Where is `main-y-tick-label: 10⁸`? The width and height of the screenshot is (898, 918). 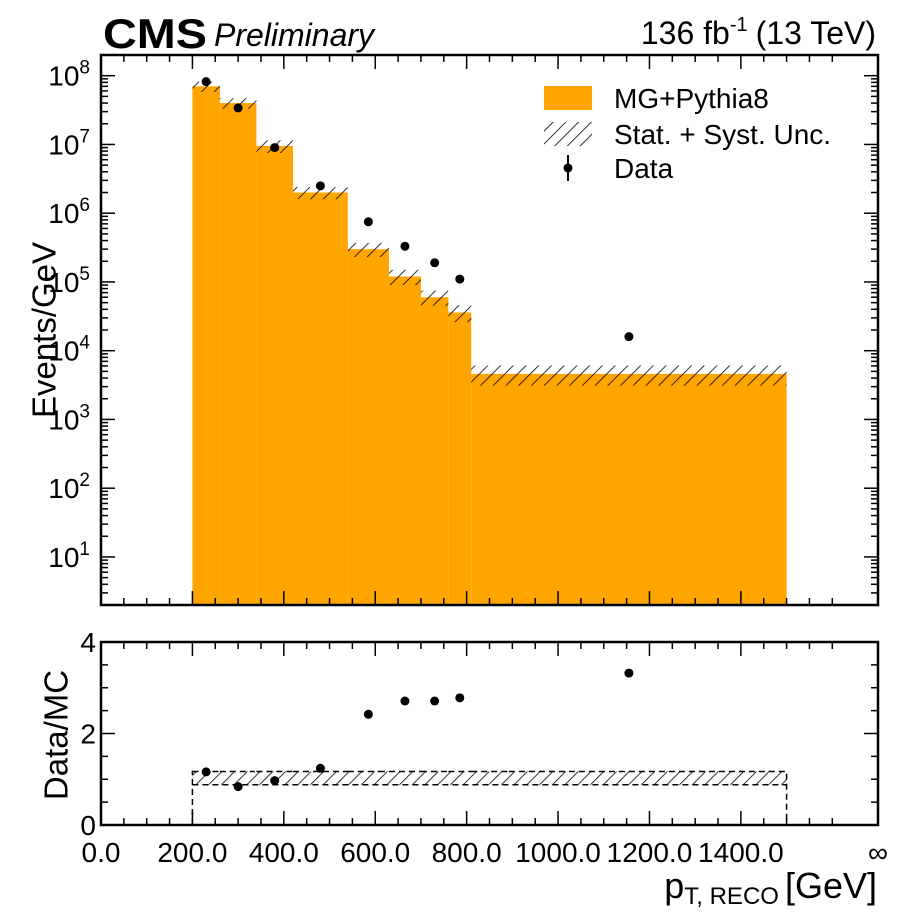 main-y-tick-label: 10⁸ is located at coordinates (69, 75).